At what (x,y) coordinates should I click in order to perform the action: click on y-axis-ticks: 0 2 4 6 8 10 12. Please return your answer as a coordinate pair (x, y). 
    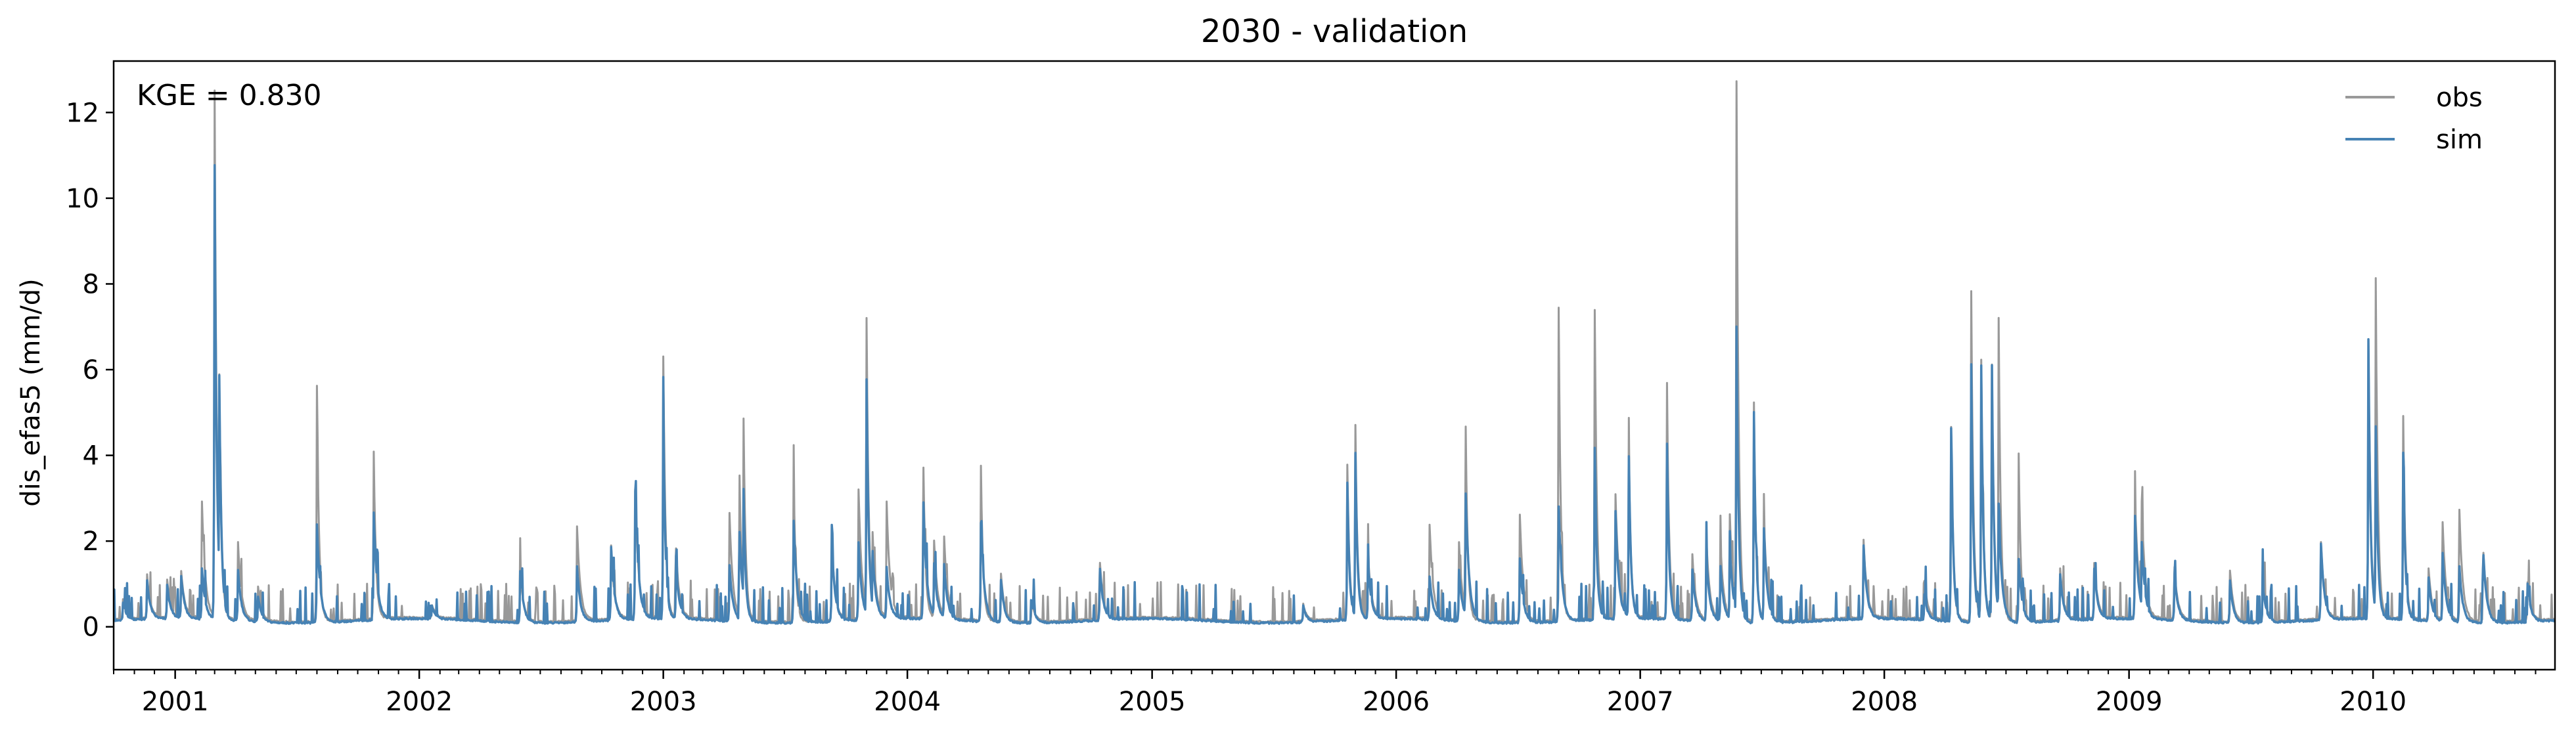
    Looking at the image, I should click on (90, 370).